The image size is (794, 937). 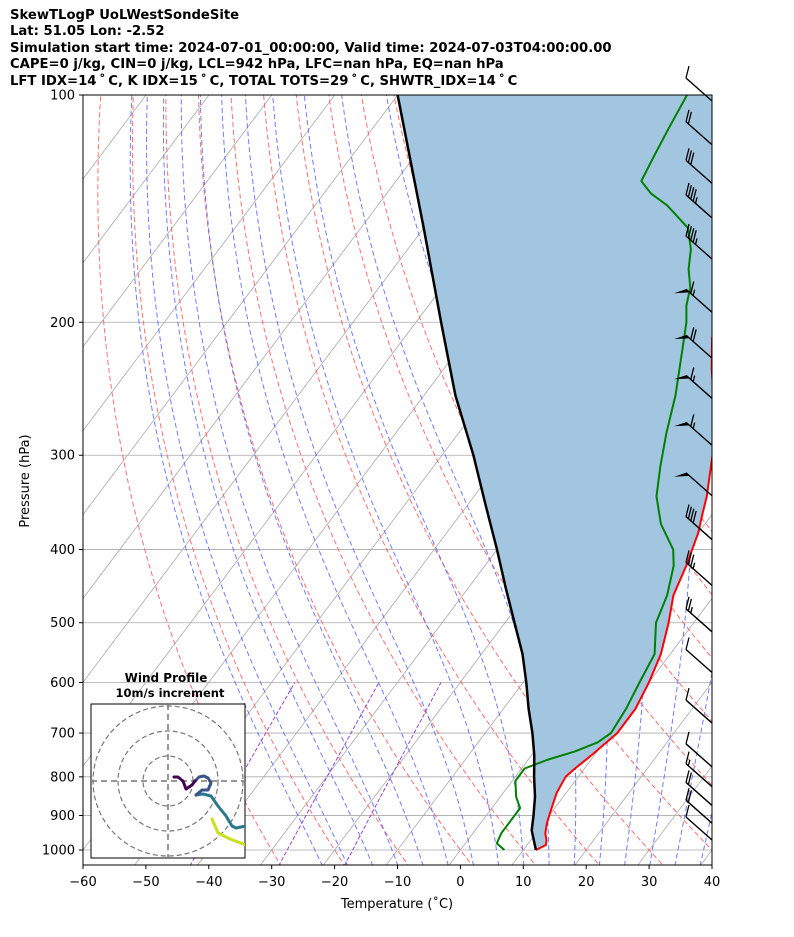 What do you see at coordinates (170, 693) in the screenshot?
I see `hodograph-subtitle: 10m/s increment` at bounding box center [170, 693].